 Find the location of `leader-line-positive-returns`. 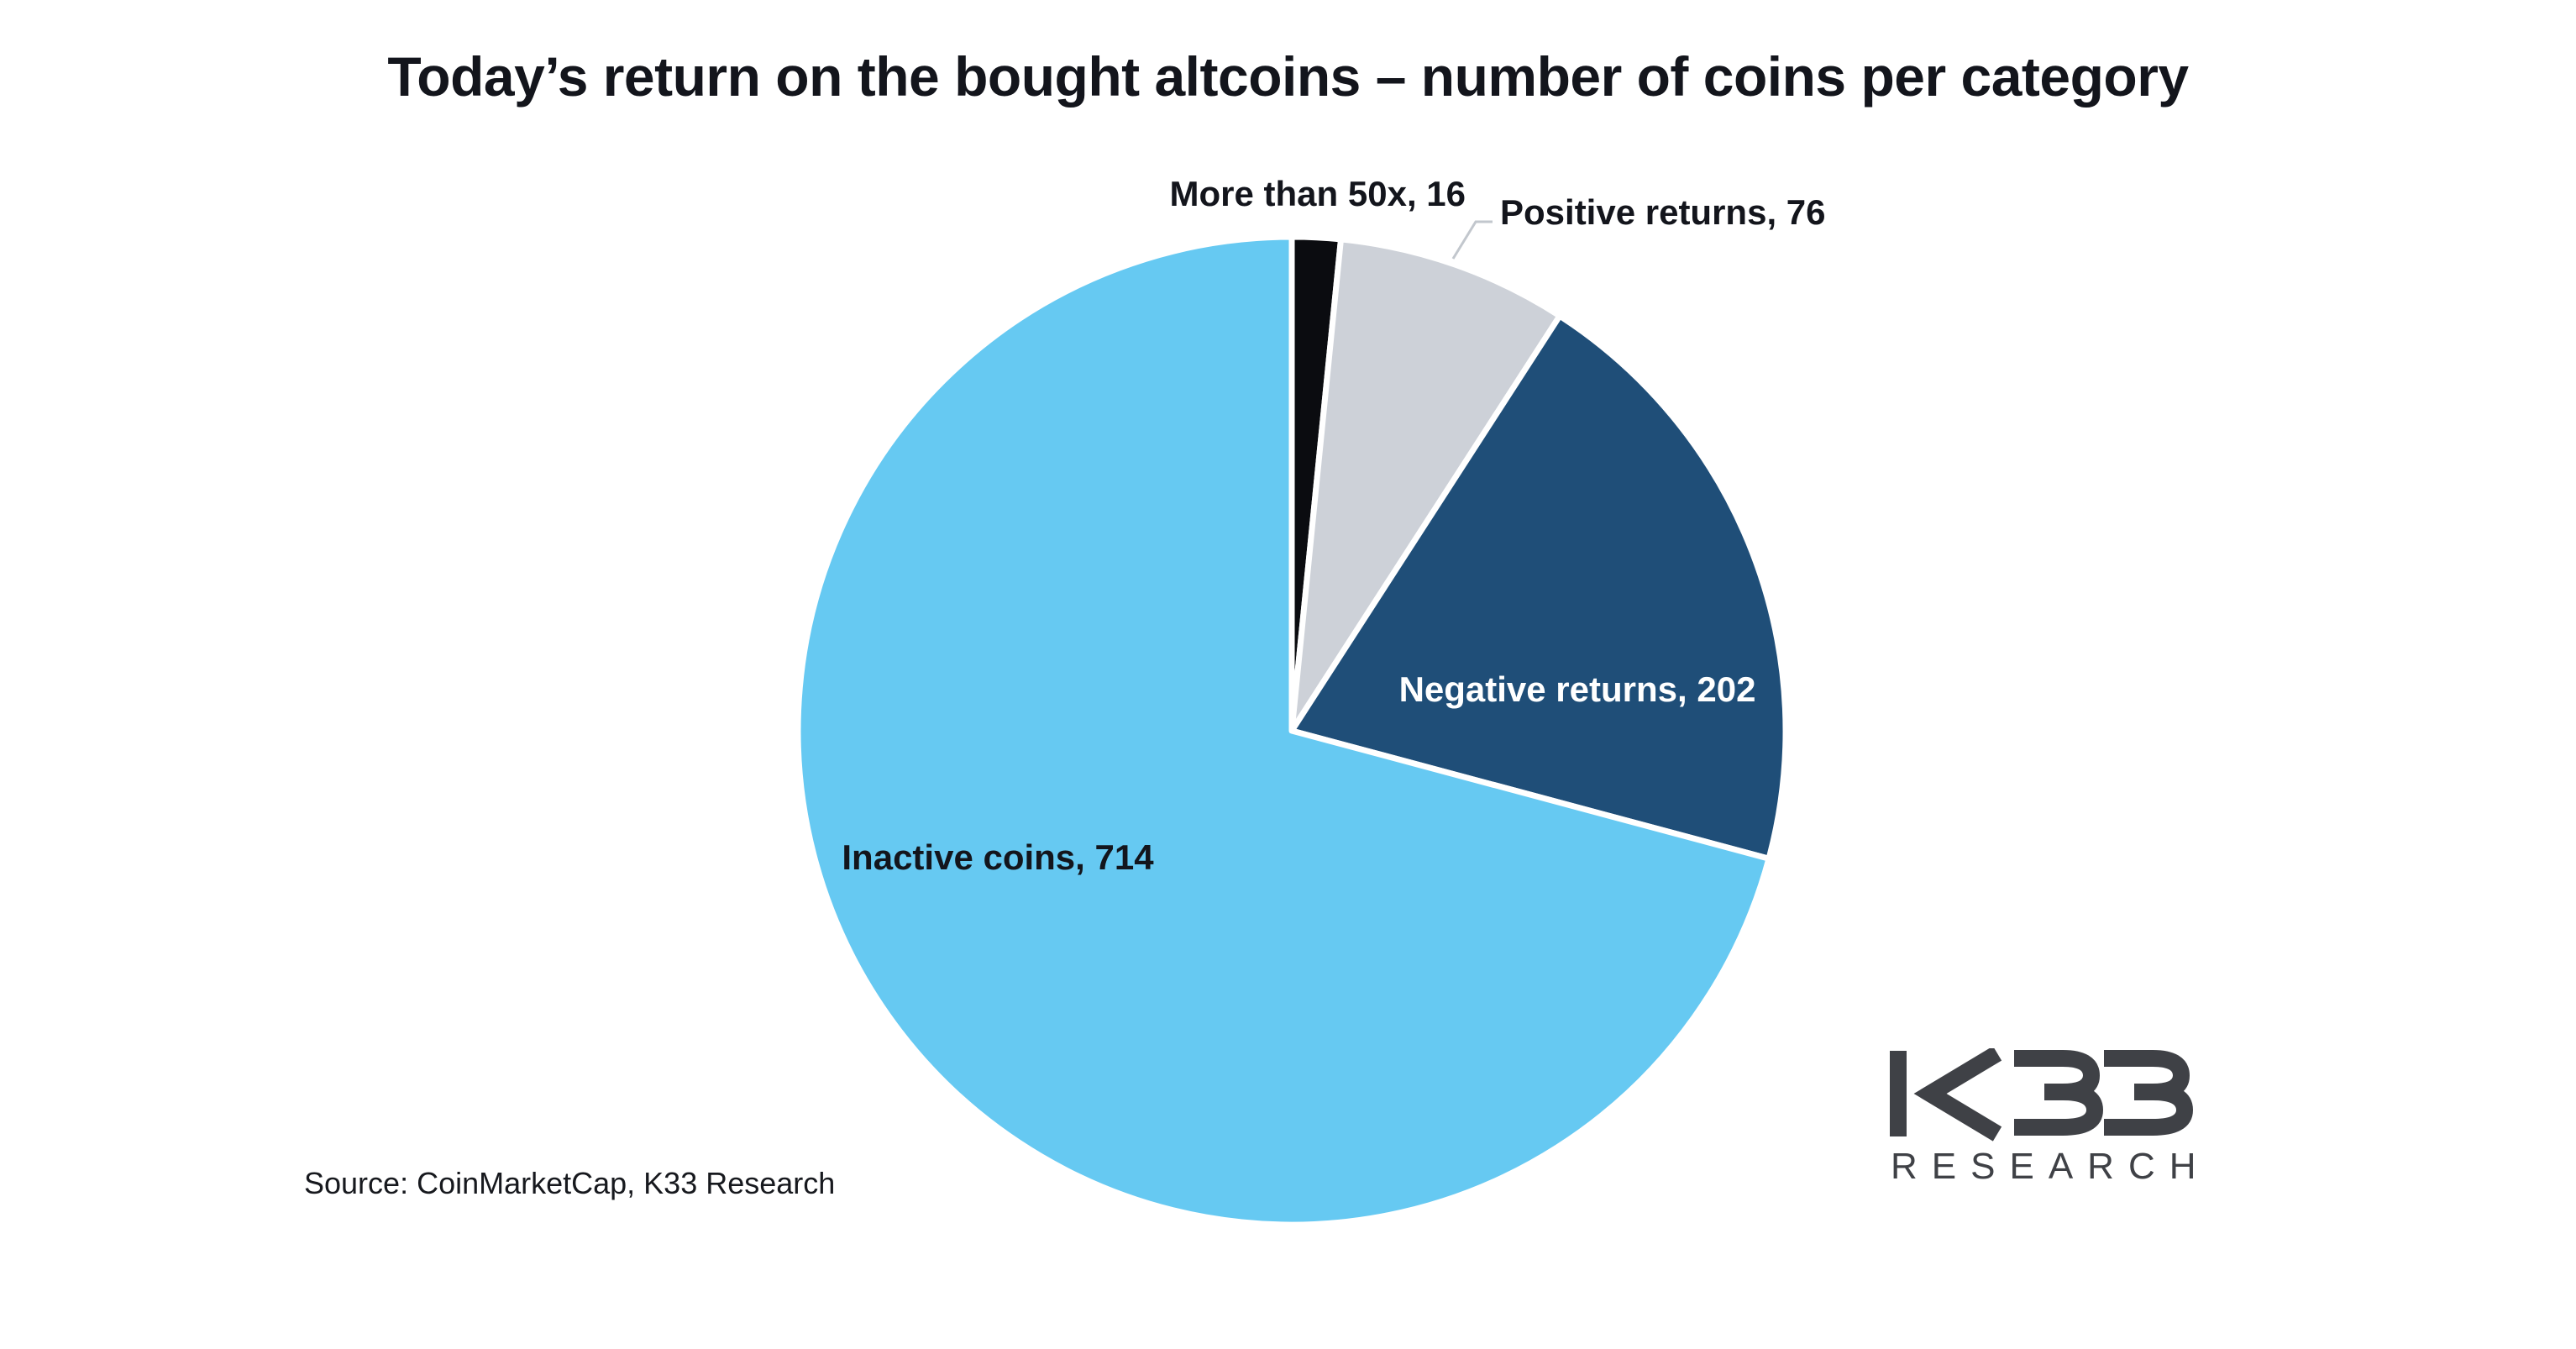

leader-line-positive-returns is located at coordinates (1472, 240).